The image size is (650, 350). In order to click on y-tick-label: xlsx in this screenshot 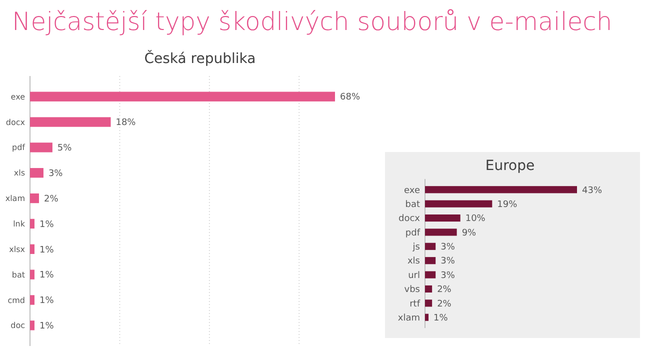, I will do `click(17, 249)`.